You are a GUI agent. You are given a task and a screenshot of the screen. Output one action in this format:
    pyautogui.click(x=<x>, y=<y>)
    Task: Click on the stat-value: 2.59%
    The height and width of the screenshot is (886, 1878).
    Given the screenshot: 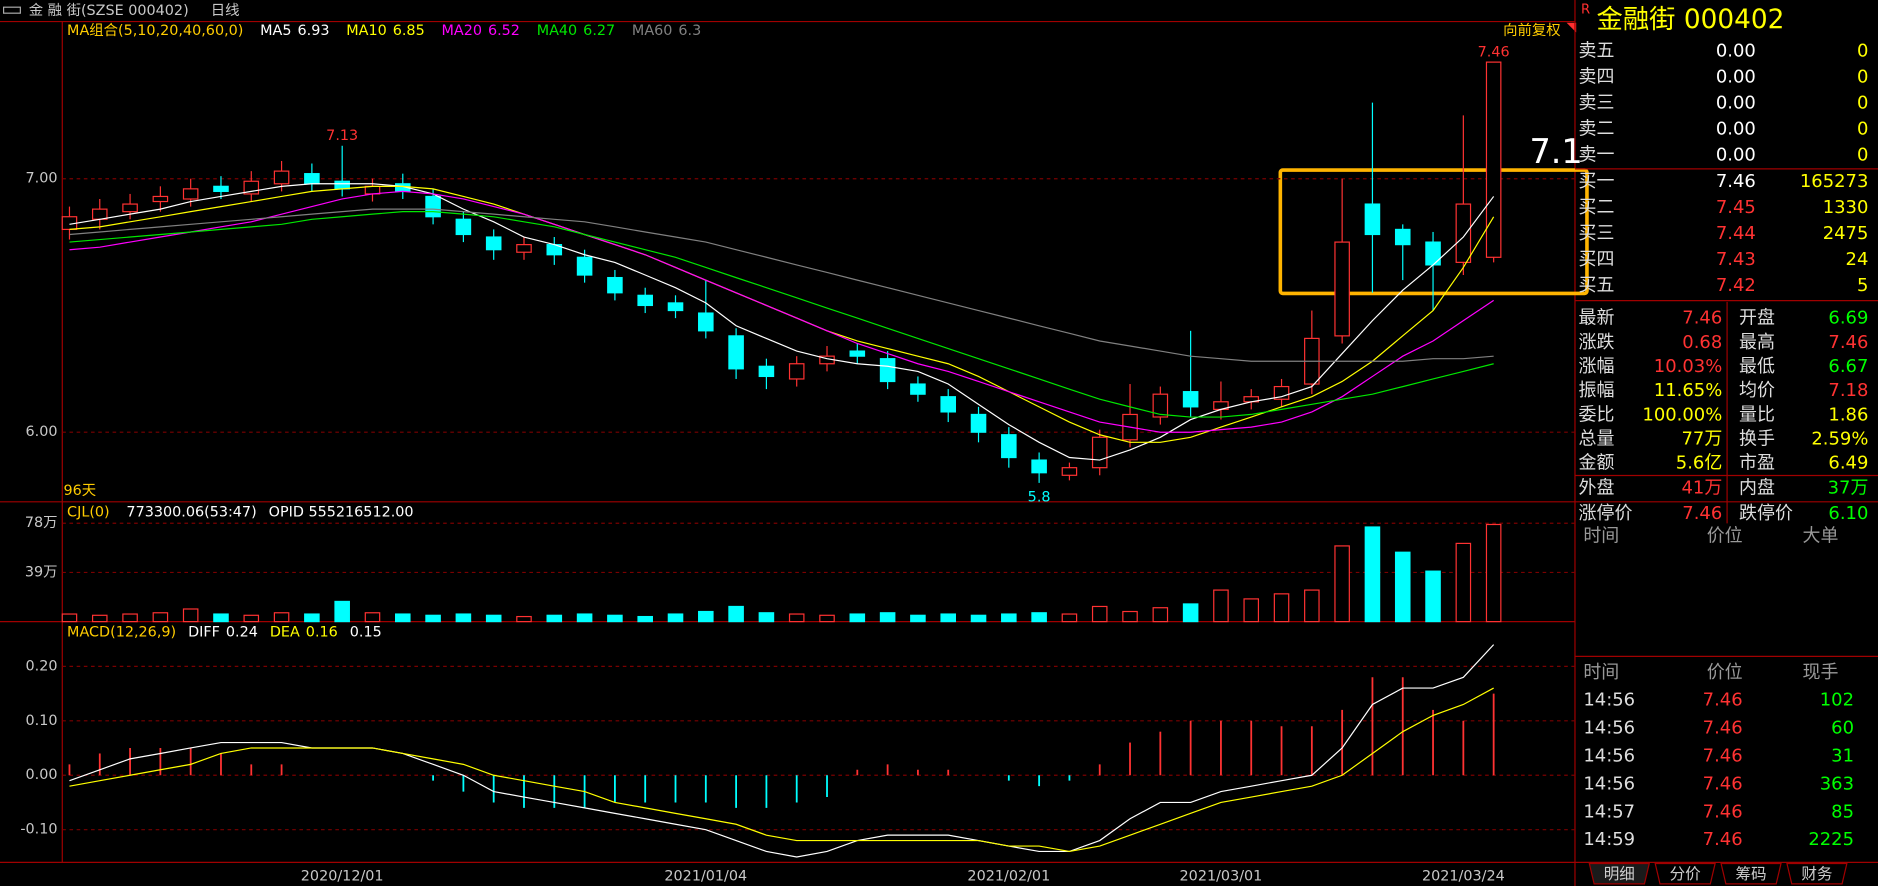 What is the action you would take?
    pyautogui.click(x=1839, y=439)
    